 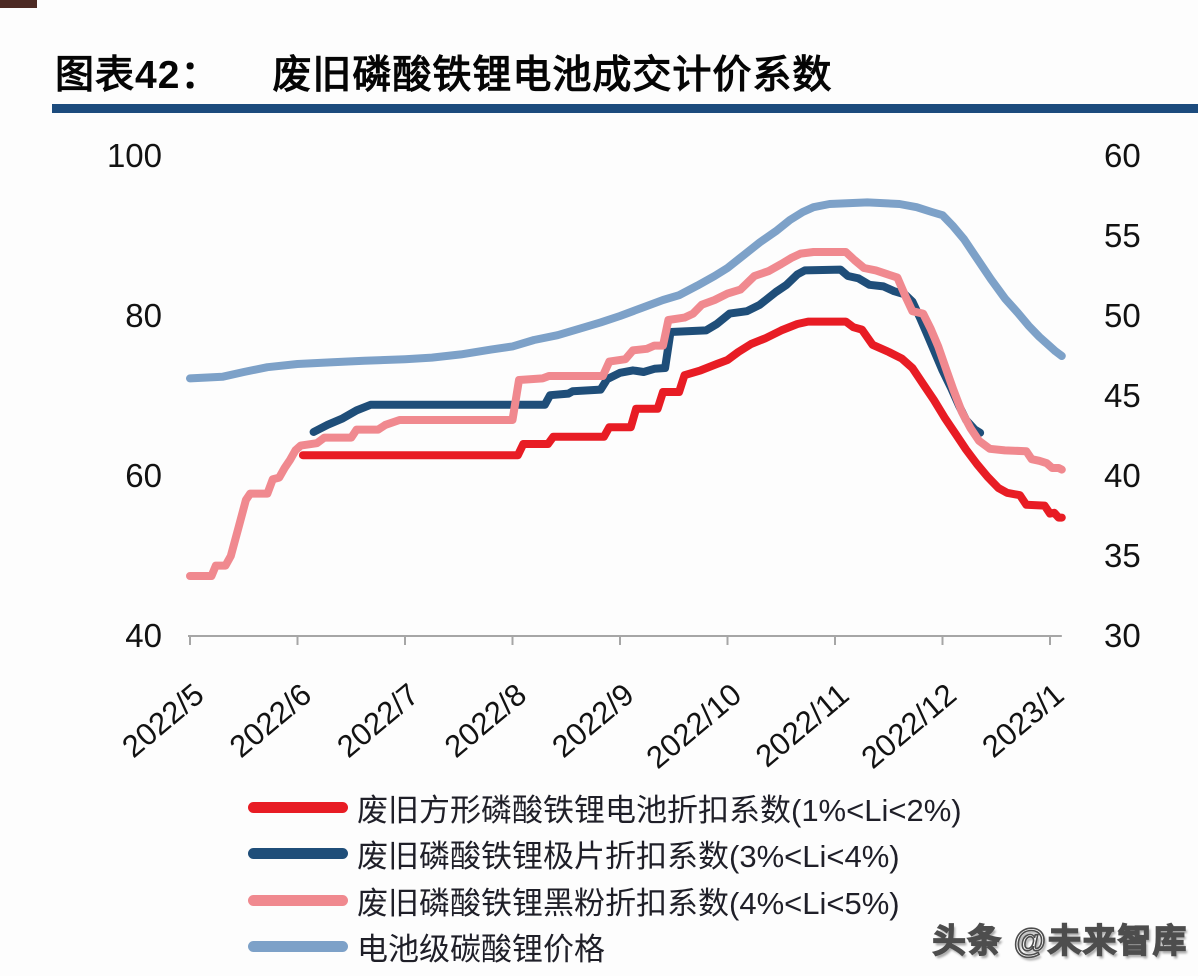 I want to click on legend-label: 电池级碳酸锂价格, so click(x=481, y=950).